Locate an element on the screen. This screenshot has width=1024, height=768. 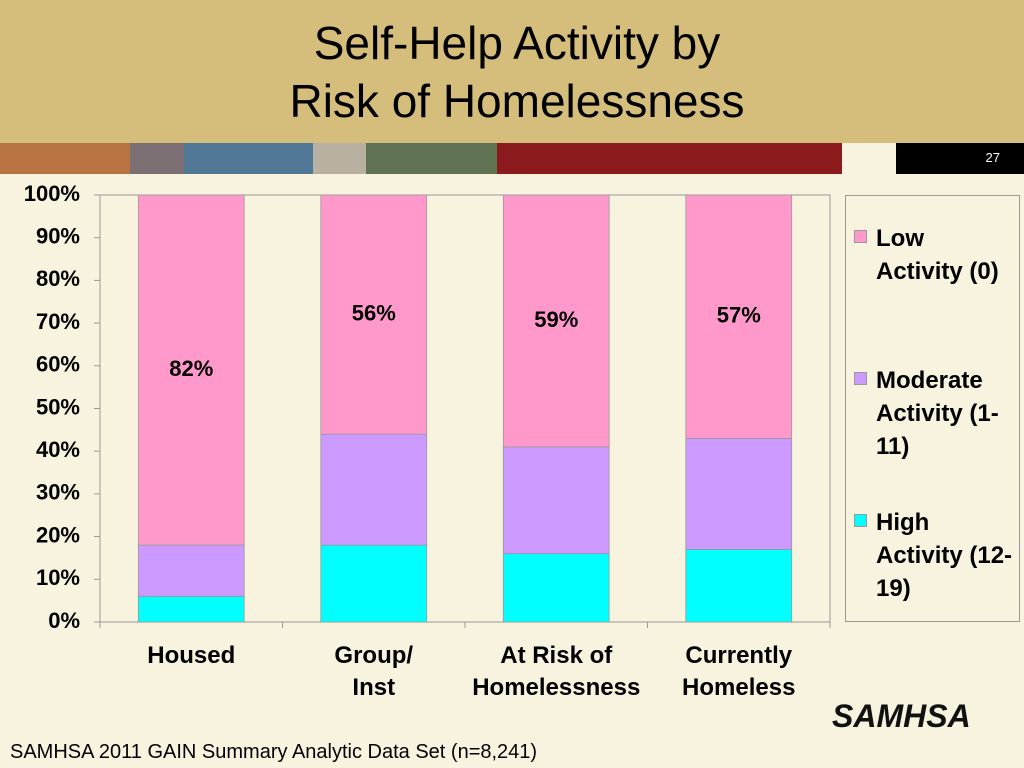
legend-label: High Activity (12-19) is located at coordinates (944, 555).